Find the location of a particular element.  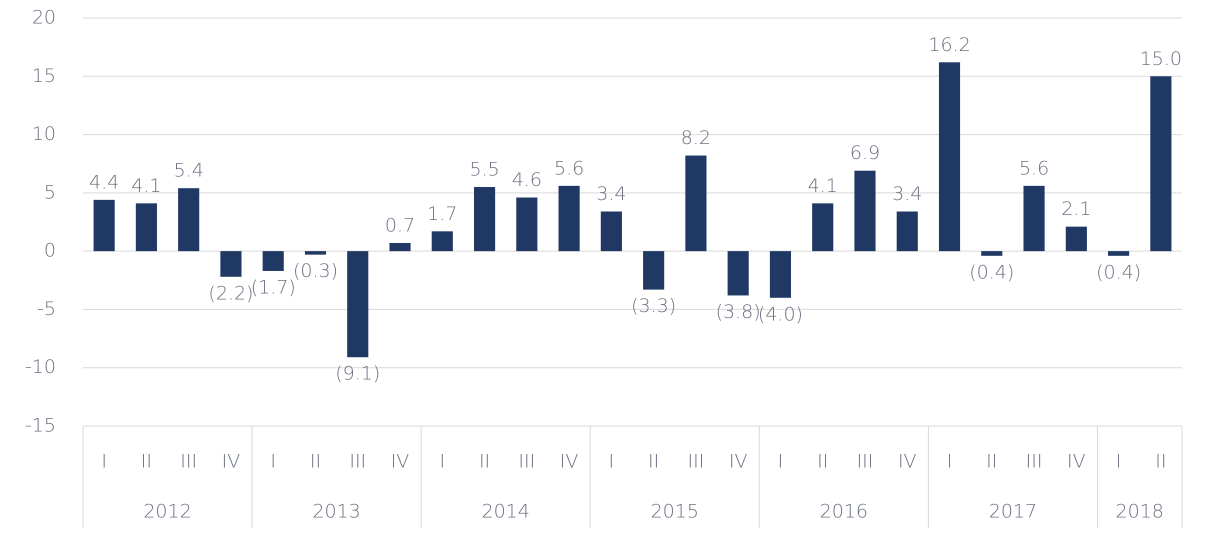

group-label: 2015 is located at coordinates (675, 512).